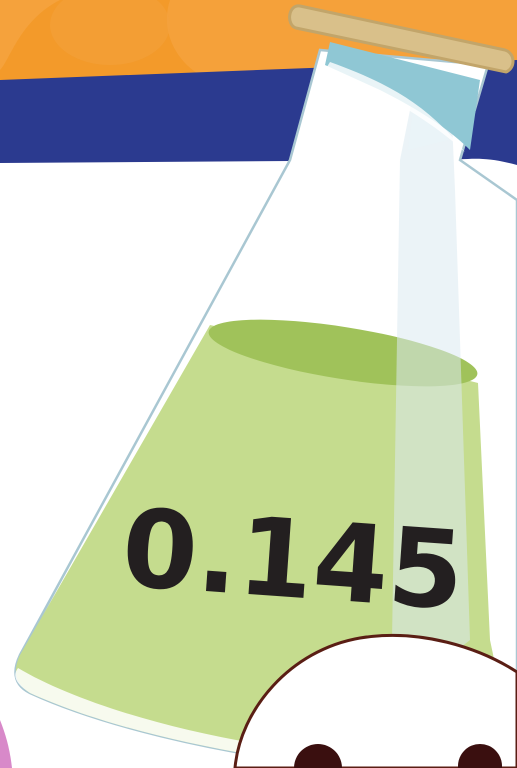  I want to click on flask-value-text: 0.145, so click(293, 560).